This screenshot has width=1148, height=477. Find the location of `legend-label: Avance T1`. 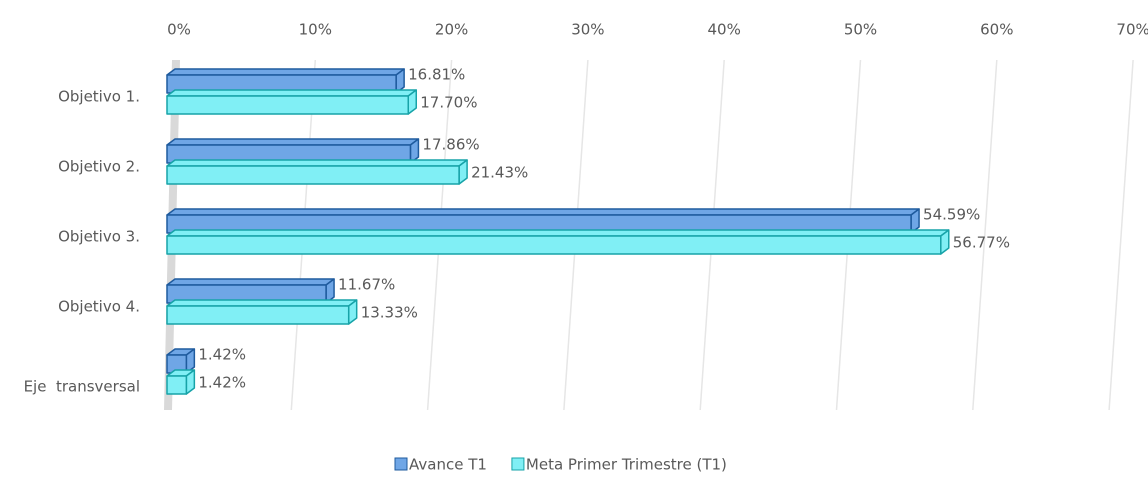

legend-label: Avance T1 is located at coordinates (448, 465).